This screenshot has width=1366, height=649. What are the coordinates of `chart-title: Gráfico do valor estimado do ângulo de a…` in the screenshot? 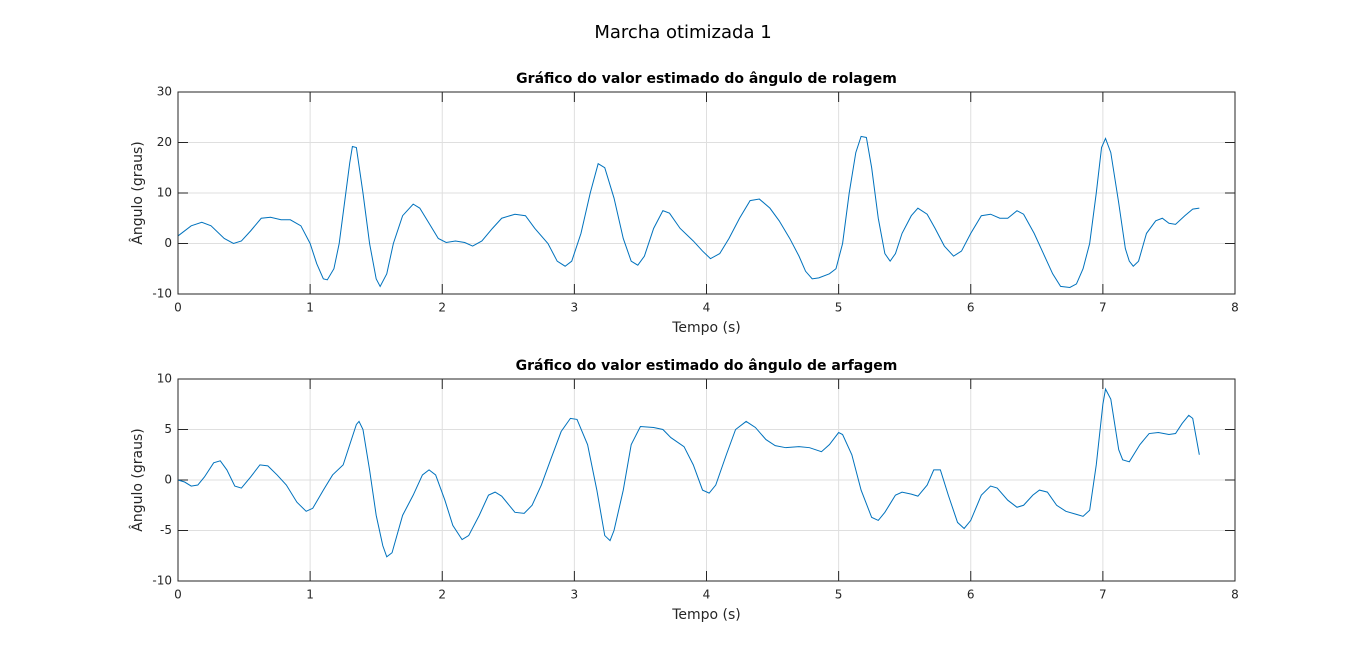 It's located at (707, 366).